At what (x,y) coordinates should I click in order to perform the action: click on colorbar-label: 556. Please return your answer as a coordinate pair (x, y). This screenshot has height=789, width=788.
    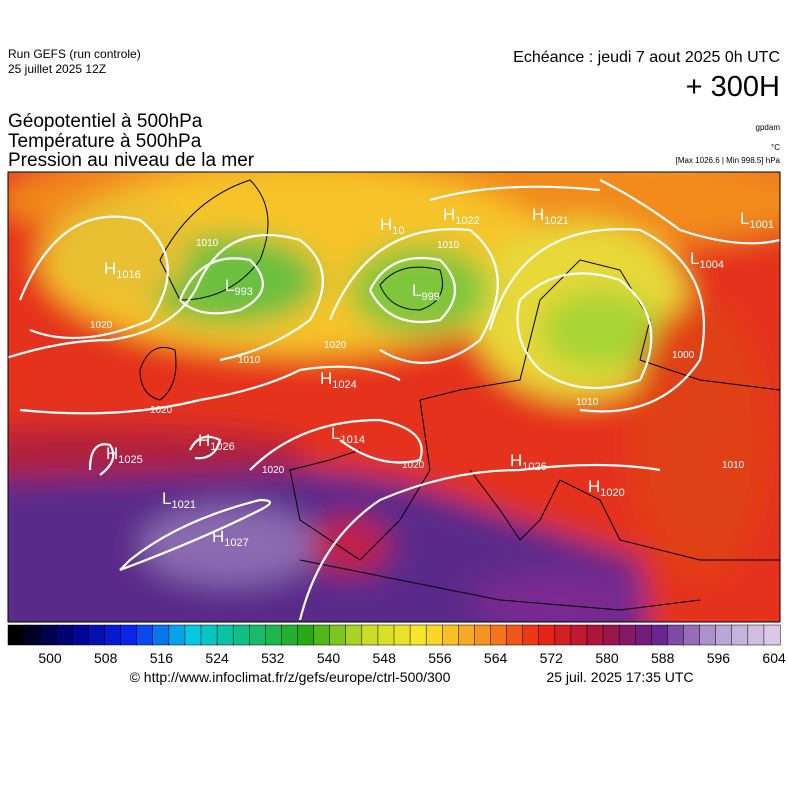
    Looking at the image, I should click on (440, 658).